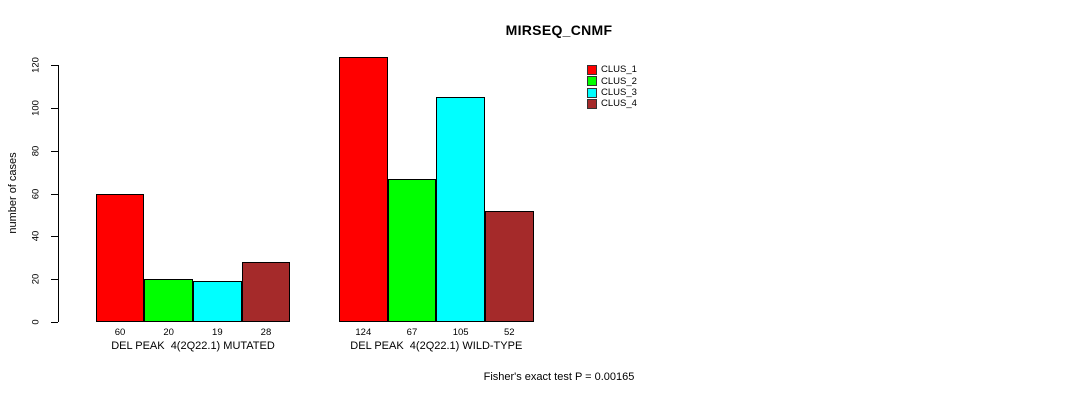 Image resolution: width=1090 pixels, height=400 pixels. What do you see at coordinates (619, 81) in the screenshot?
I see `legend-label: CLUS_2` at bounding box center [619, 81].